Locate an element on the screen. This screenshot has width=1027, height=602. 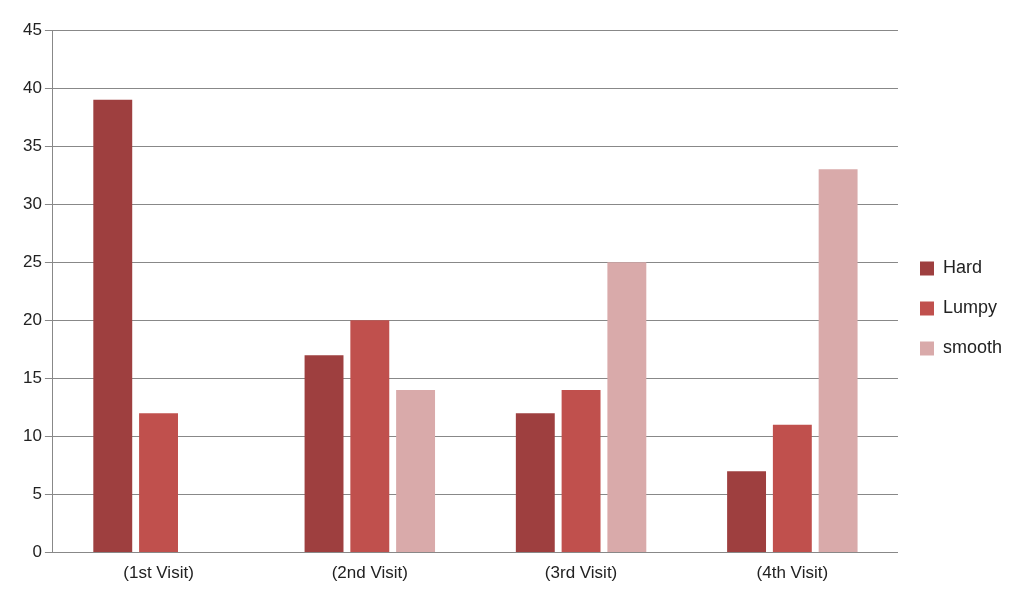
y-tick-label: 10 is located at coordinates (32, 436).